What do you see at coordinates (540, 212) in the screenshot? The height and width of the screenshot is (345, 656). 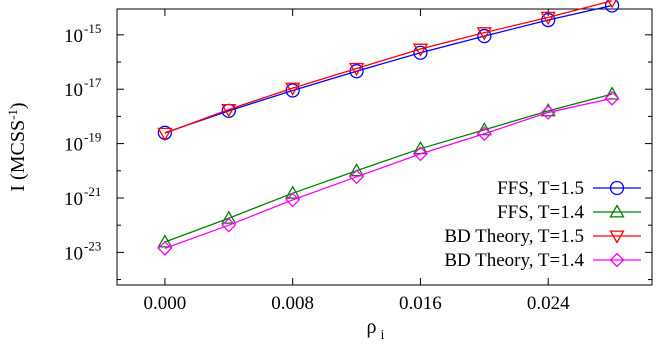 I see `legend-label: FFS, T=1.4` at bounding box center [540, 212].